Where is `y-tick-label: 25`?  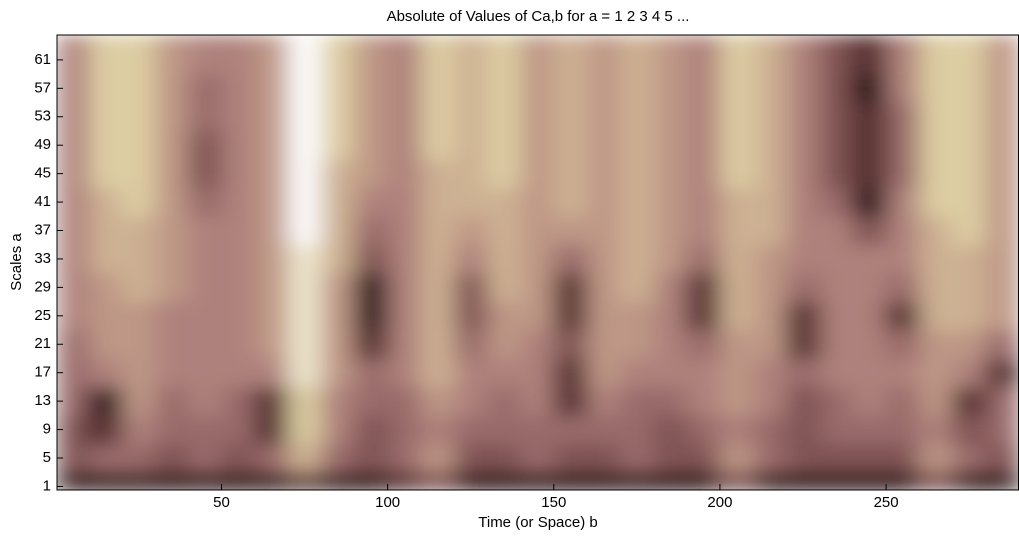
y-tick-label: 25 is located at coordinates (42, 315).